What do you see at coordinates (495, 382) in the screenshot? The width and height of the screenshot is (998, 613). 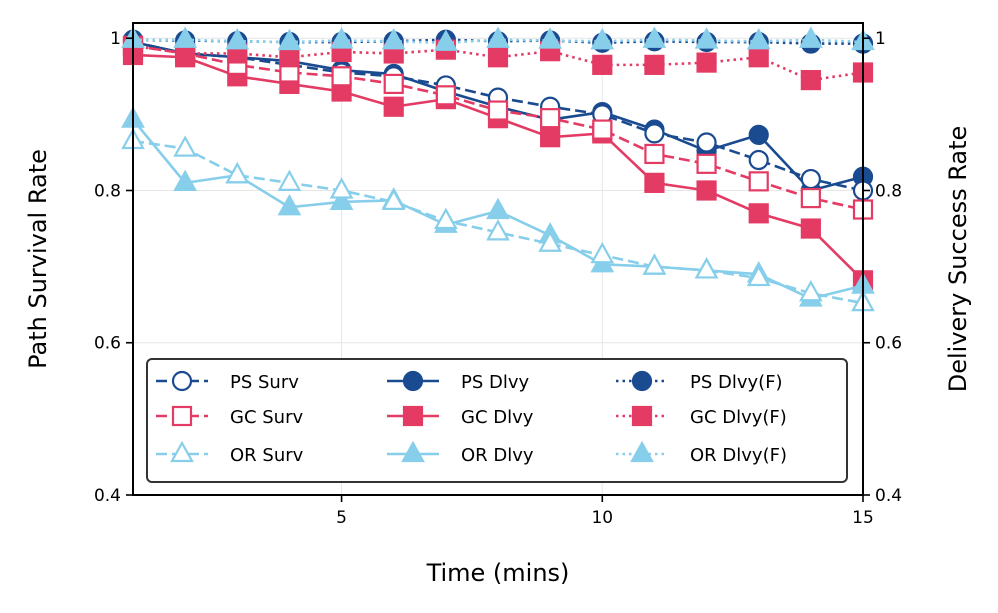 I see `legend-label: PS Dlvy` at bounding box center [495, 382].